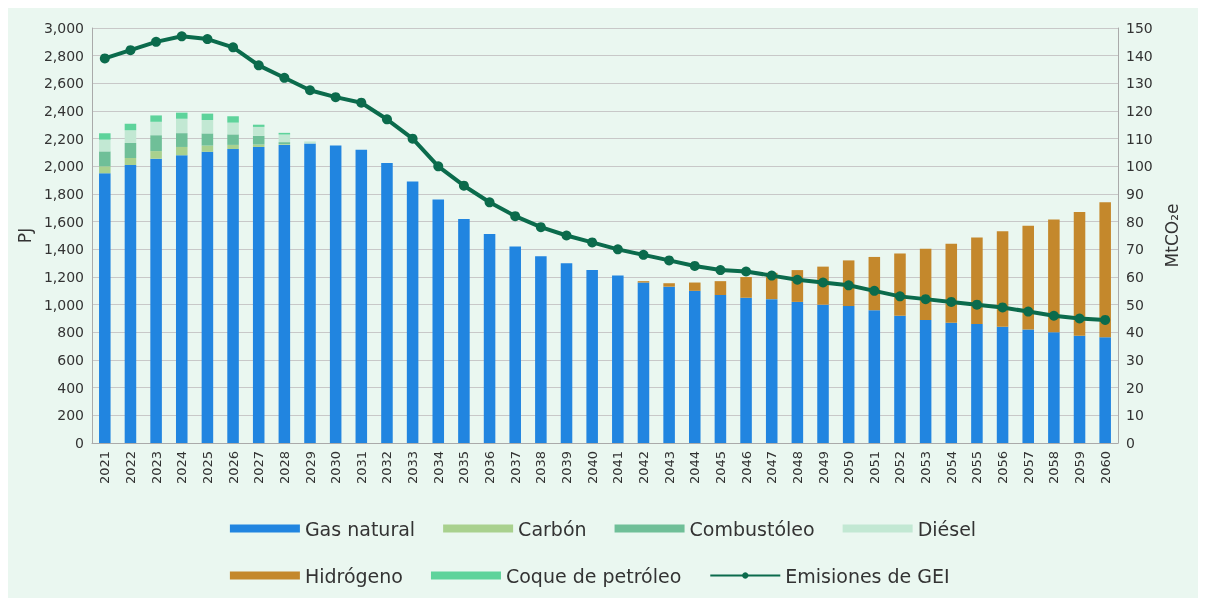  What do you see at coordinates (1139, 28) in the screenshot?
I see `y2-tick-label: 150` at bounding box center [1139, 28].